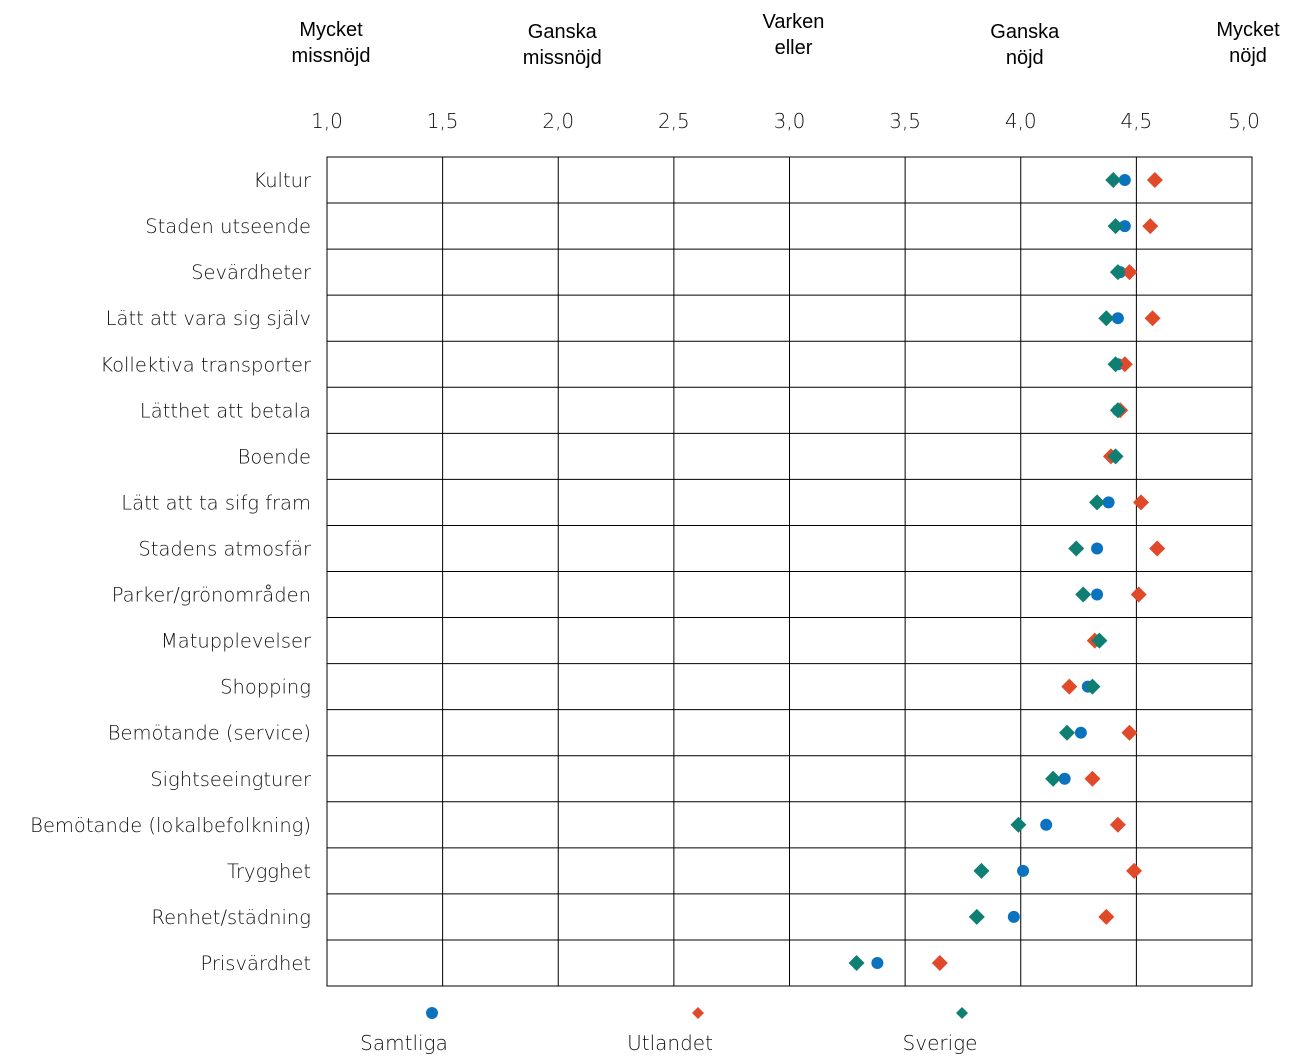 This screenshot has height=1057, width=1289. What do you see at coordinates (216, 502) in the screenshot?
I see `category-label: Lätt att ta sifg fram` at bounding box center [216, 502].